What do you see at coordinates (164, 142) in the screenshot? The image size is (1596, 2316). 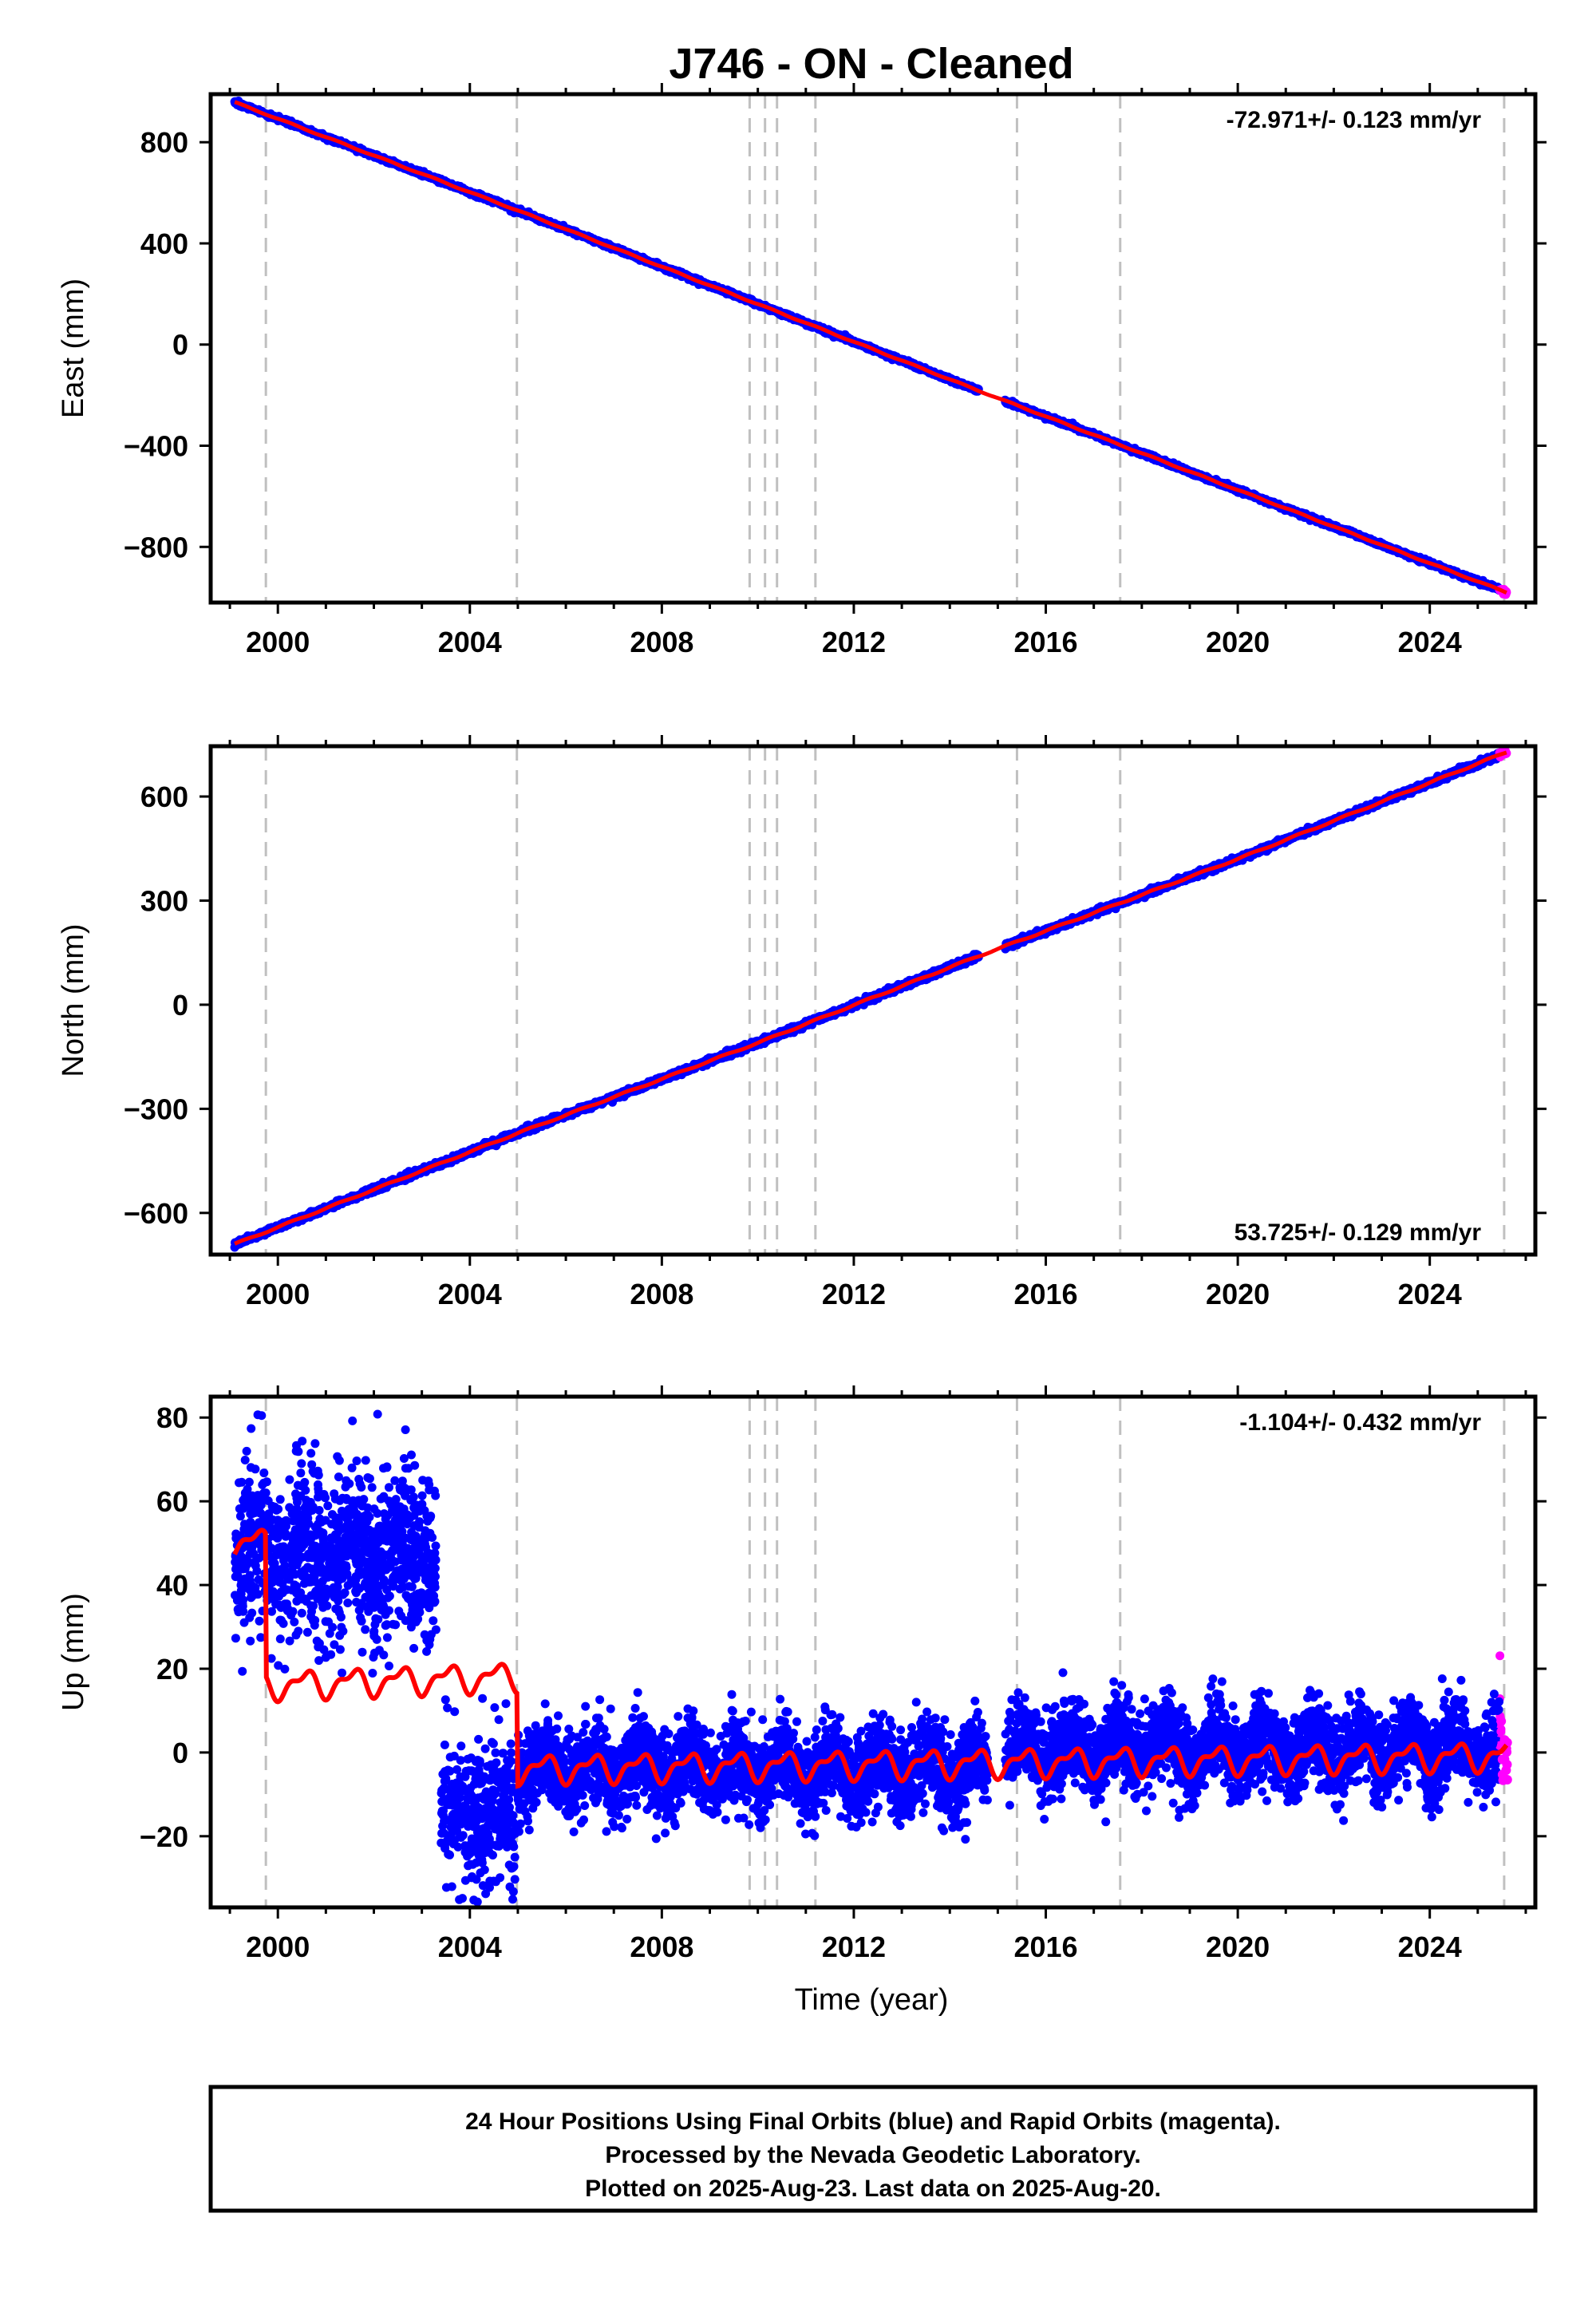 I see `y-tick-label: 800` at bounding box center [164, 142].